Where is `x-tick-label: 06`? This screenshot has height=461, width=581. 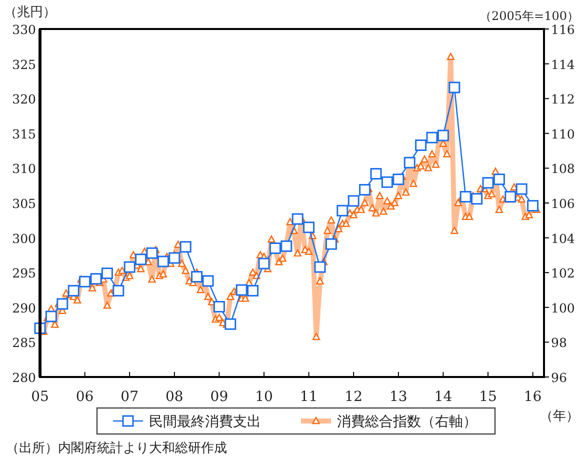 x-tick-label: 06 is located at coordinates (85, 397).